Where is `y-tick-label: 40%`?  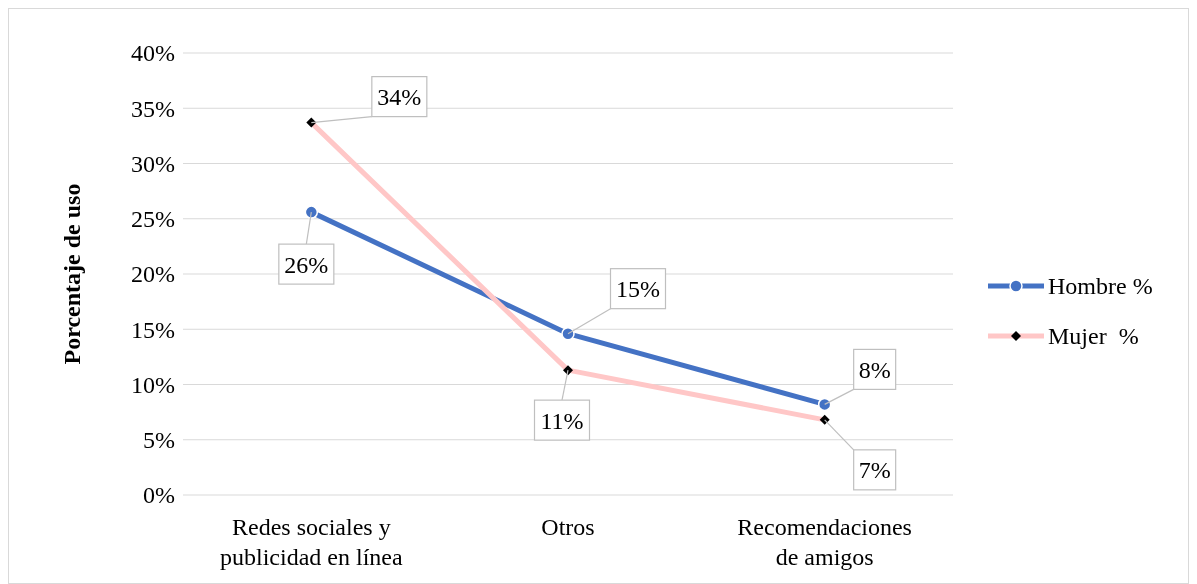
y-tick-label: 40% is located at coordinates (153, 53).